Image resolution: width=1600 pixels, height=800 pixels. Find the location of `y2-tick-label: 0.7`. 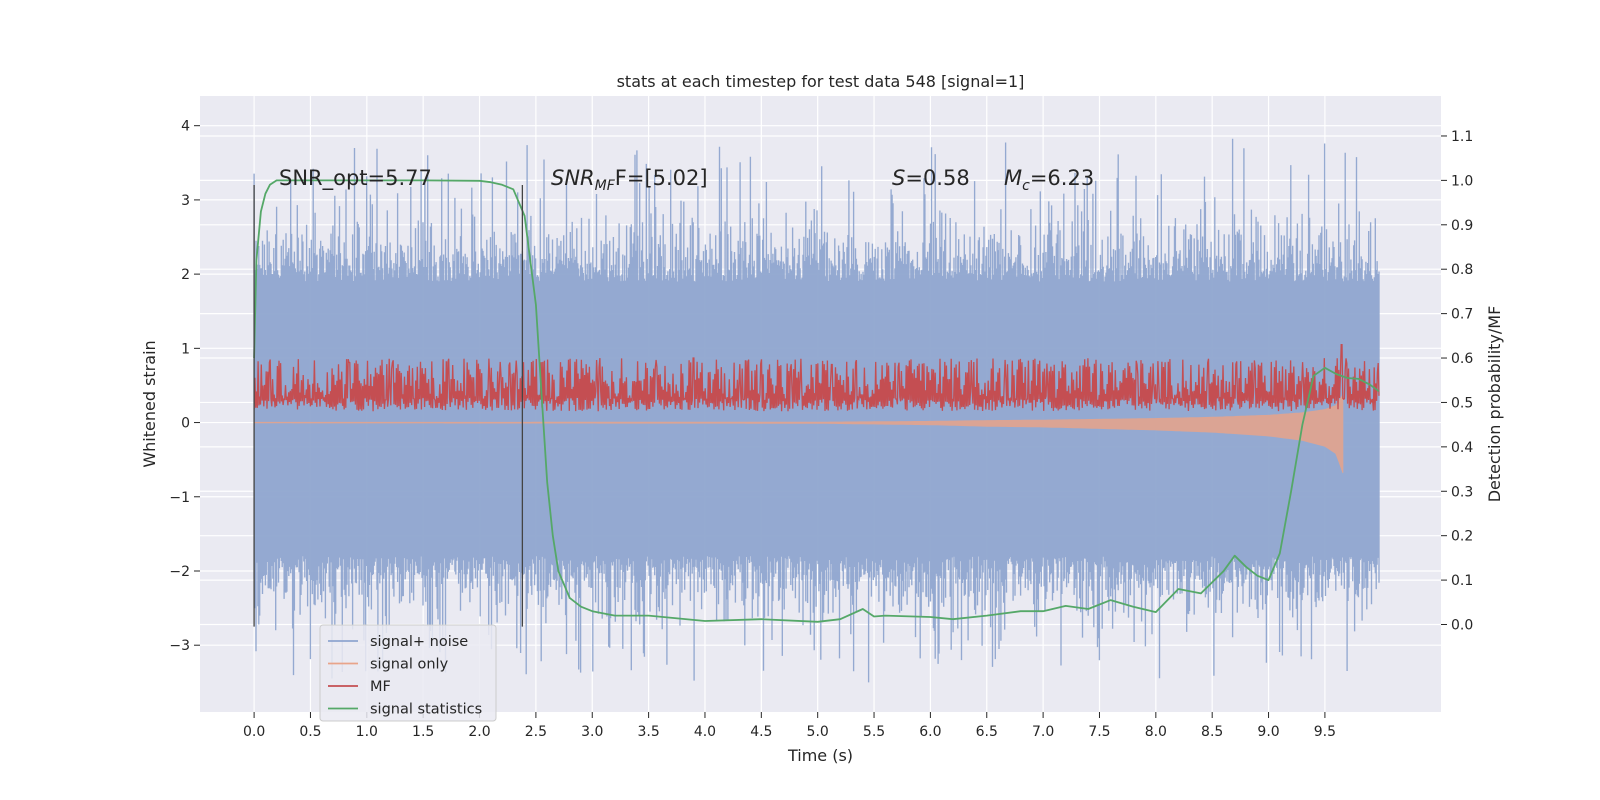

y2-tick-label: 0.7 is located at coordinates (1462, 315).